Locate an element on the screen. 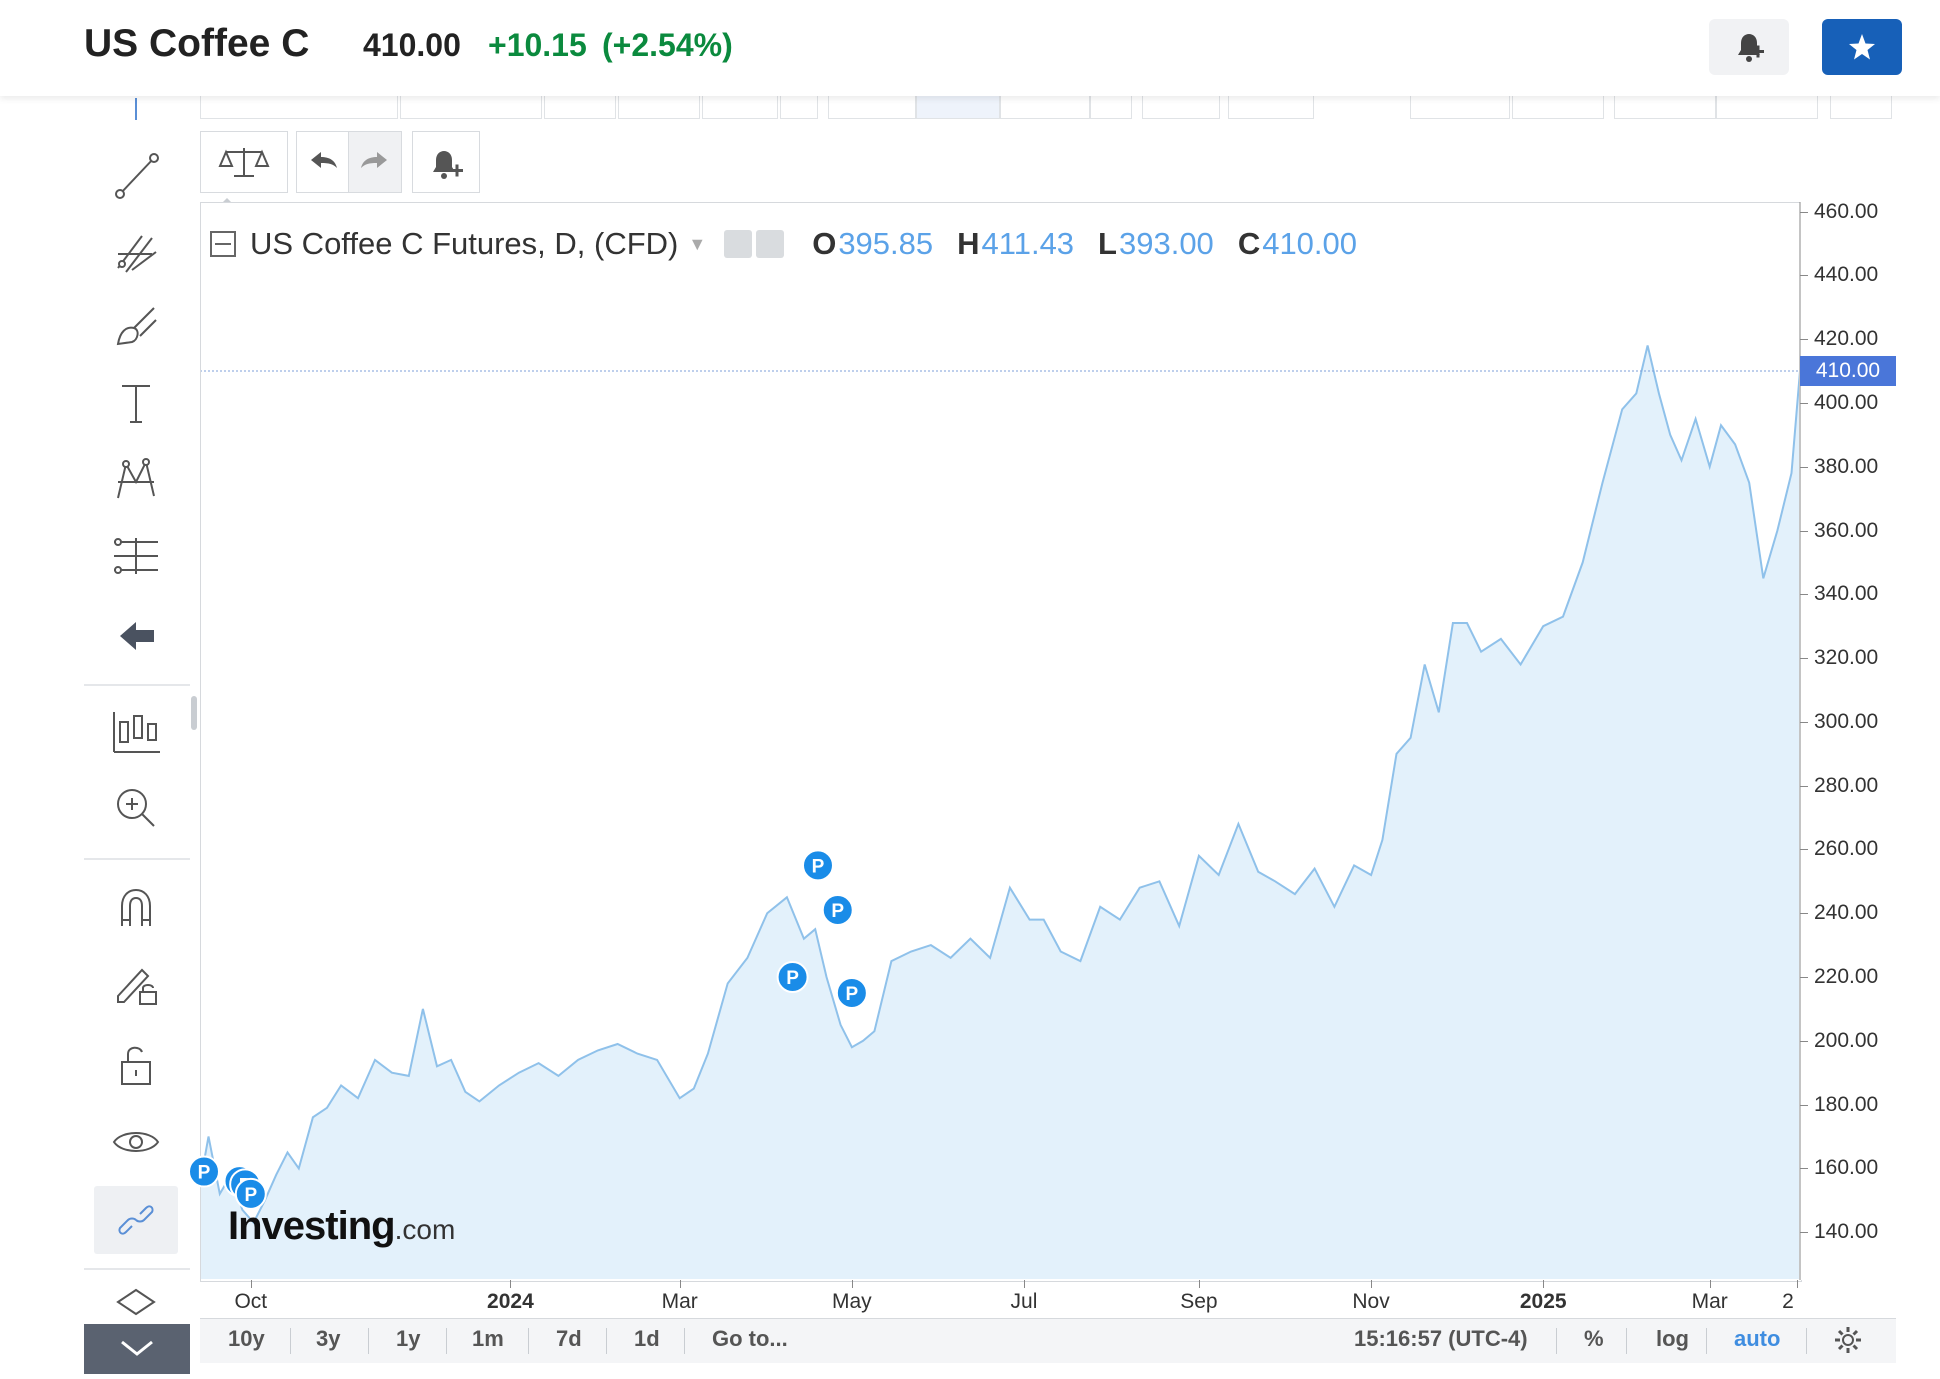  auto-scale-toggle: auto is located at coordinates (1757, 1338).